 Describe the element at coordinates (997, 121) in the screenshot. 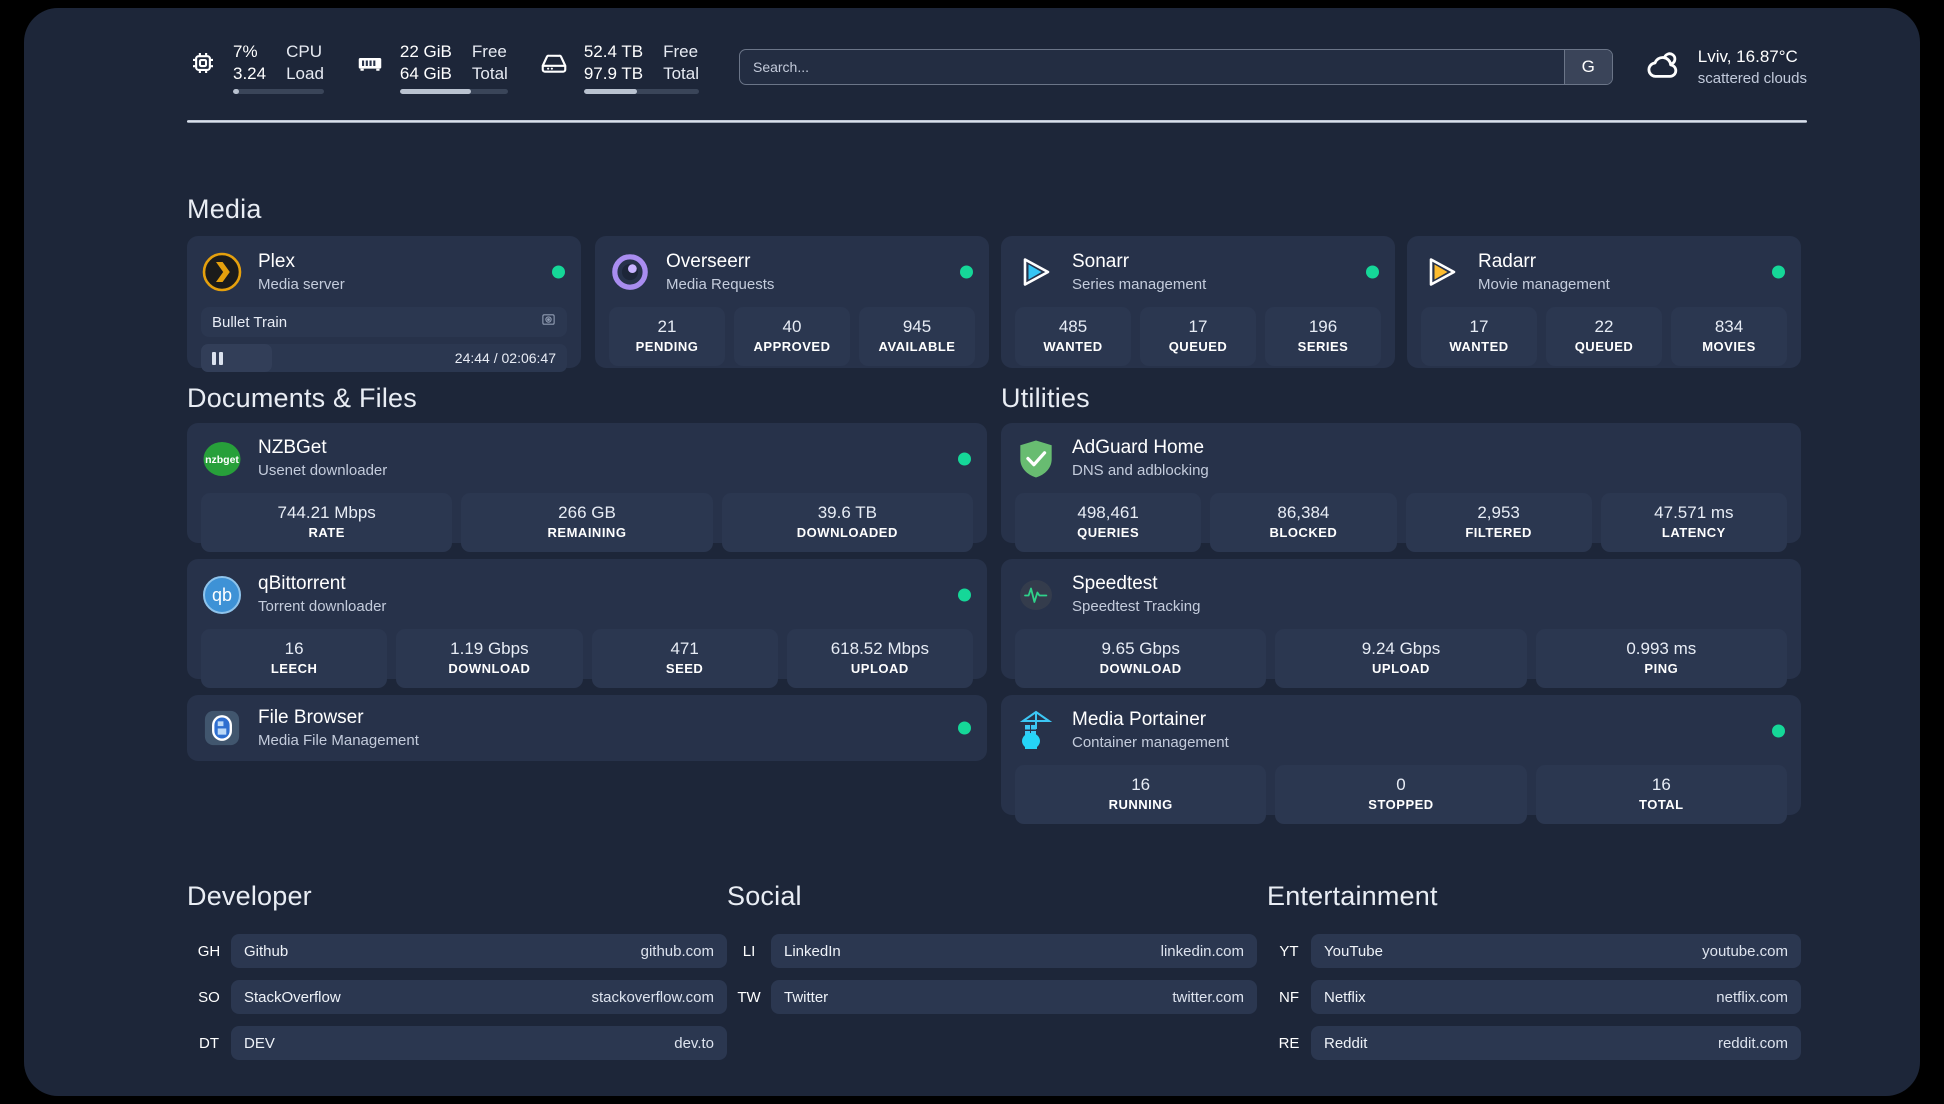

I see `header-divider` at that location.